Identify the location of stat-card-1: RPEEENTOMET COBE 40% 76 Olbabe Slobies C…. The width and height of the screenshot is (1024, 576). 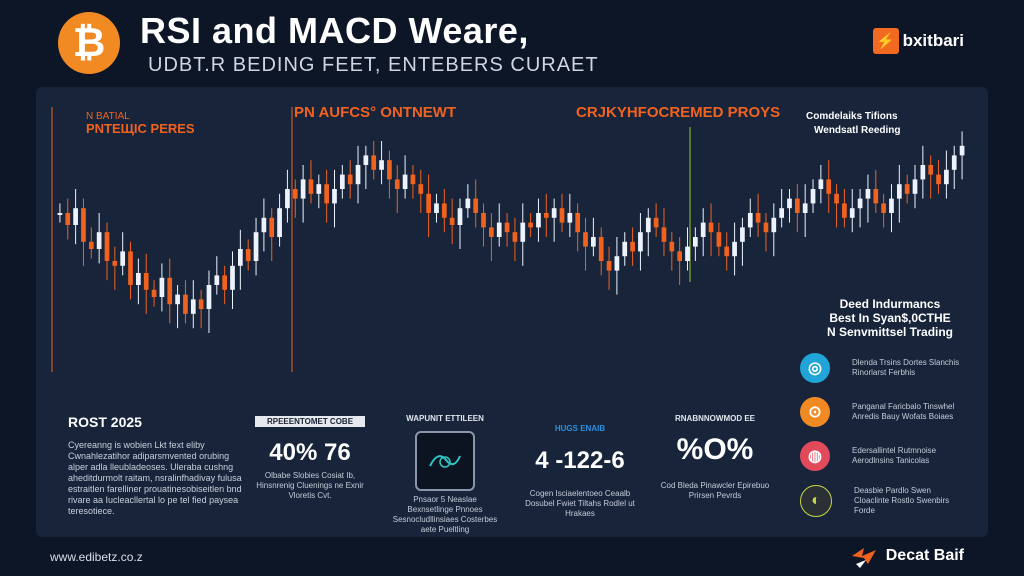
(310, 458).